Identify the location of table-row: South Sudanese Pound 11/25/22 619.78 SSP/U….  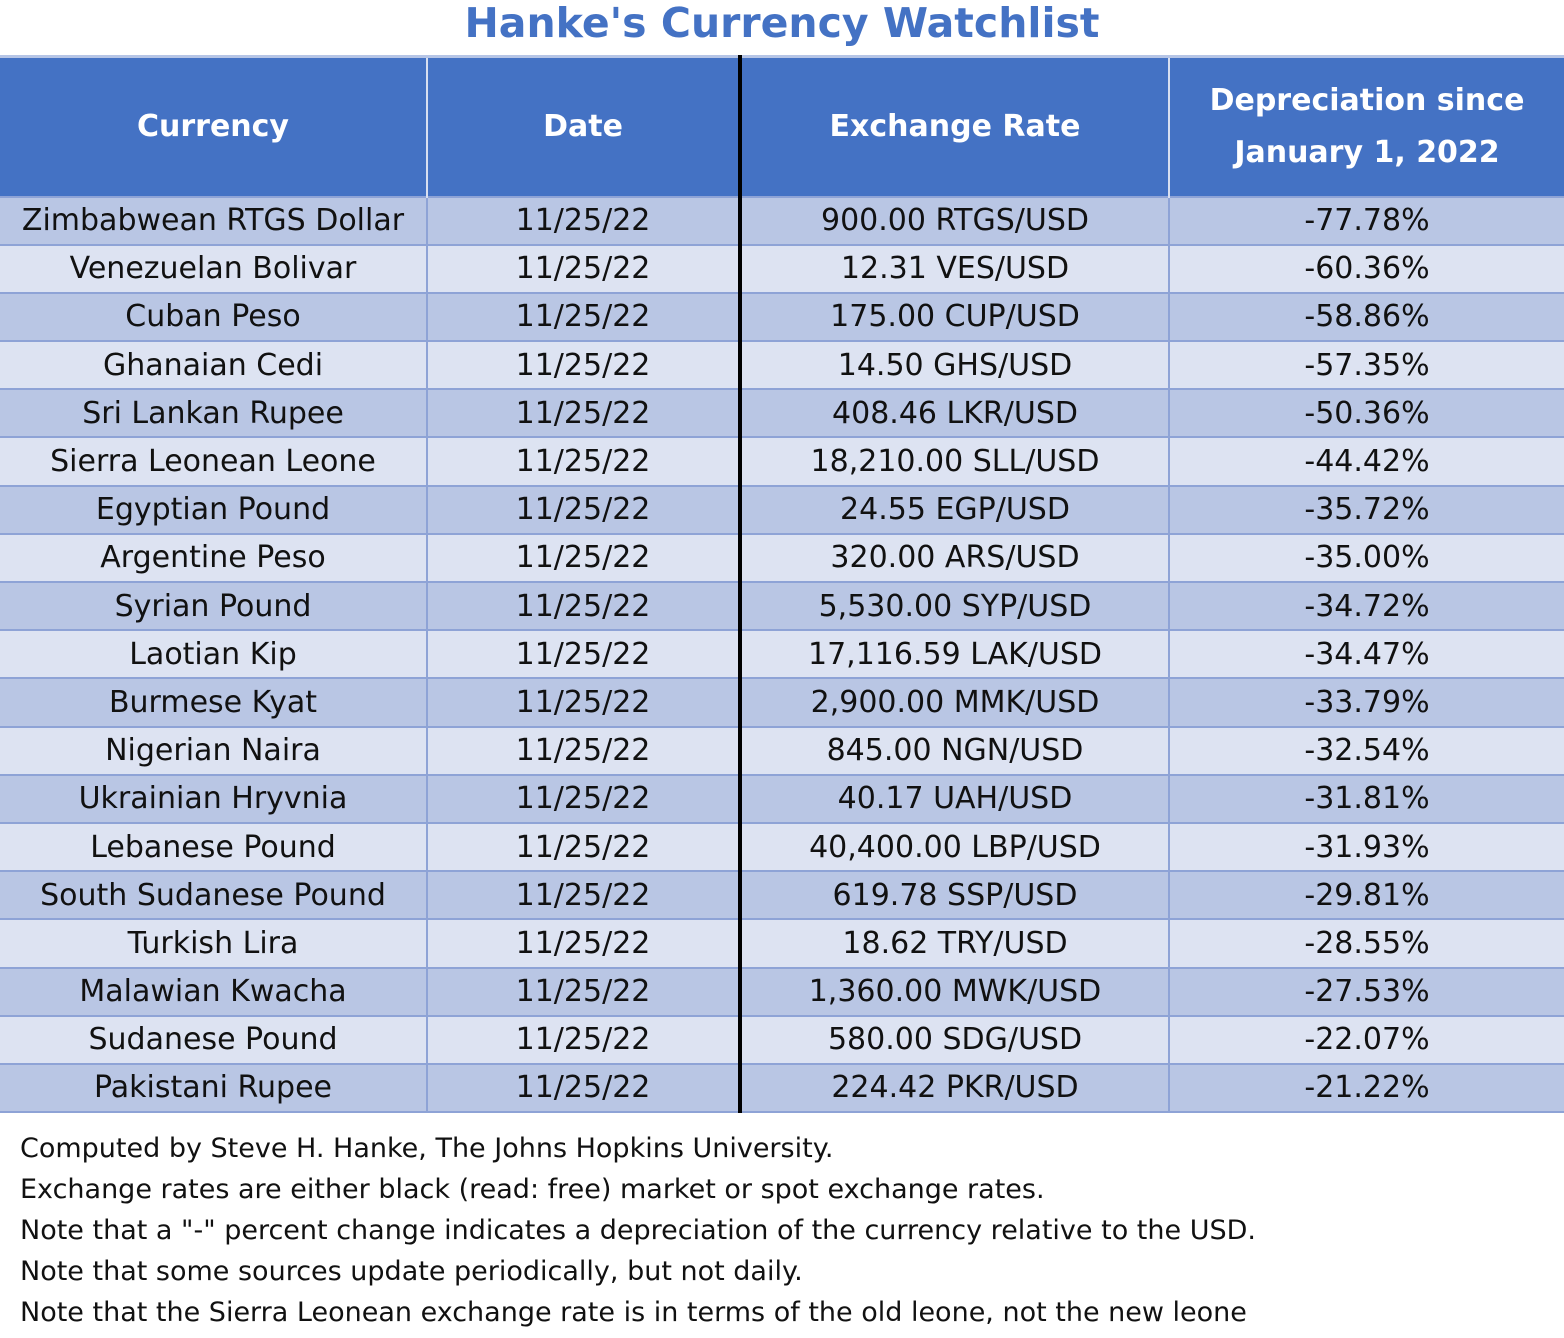
(782, 895).